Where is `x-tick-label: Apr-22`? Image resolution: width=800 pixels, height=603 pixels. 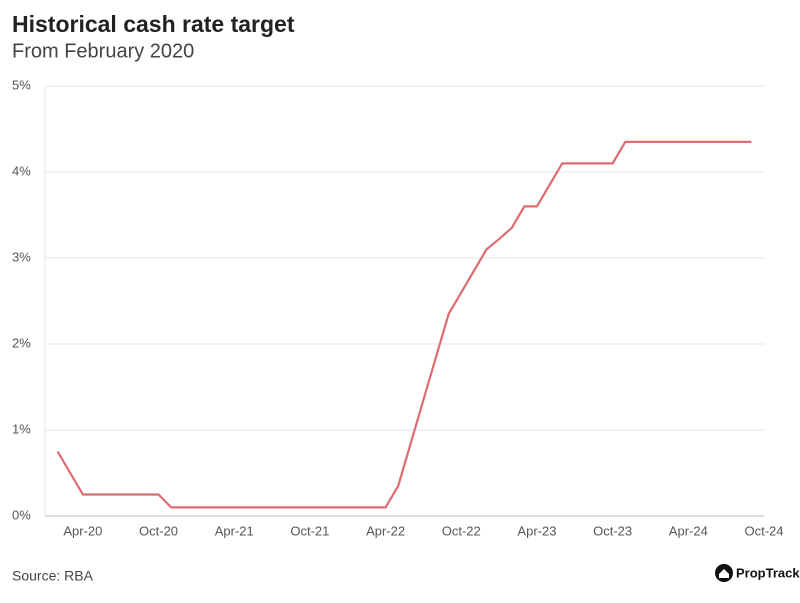
x-tick-label: Apr-22 is located at coordinates (385, 530).